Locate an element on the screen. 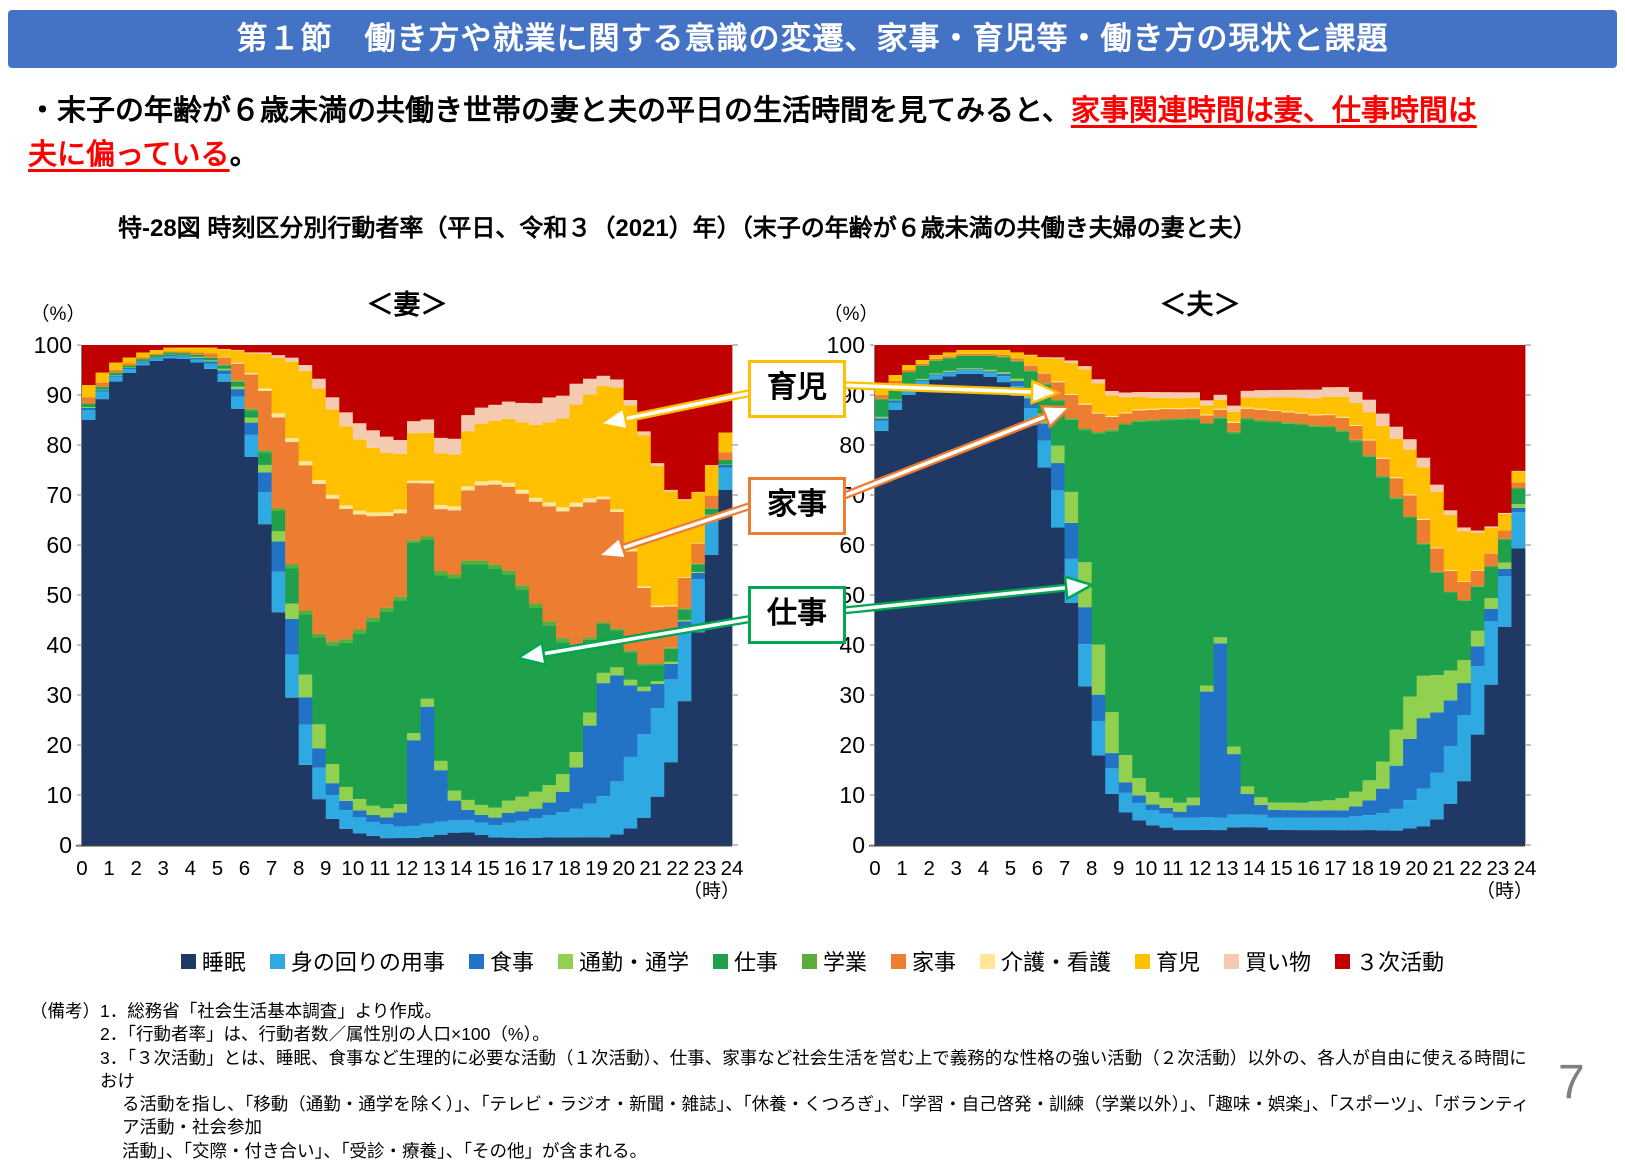 The width and height of the screenshot is (1625, 1163). svg-text: 40 is located at coordinates (59, 645).